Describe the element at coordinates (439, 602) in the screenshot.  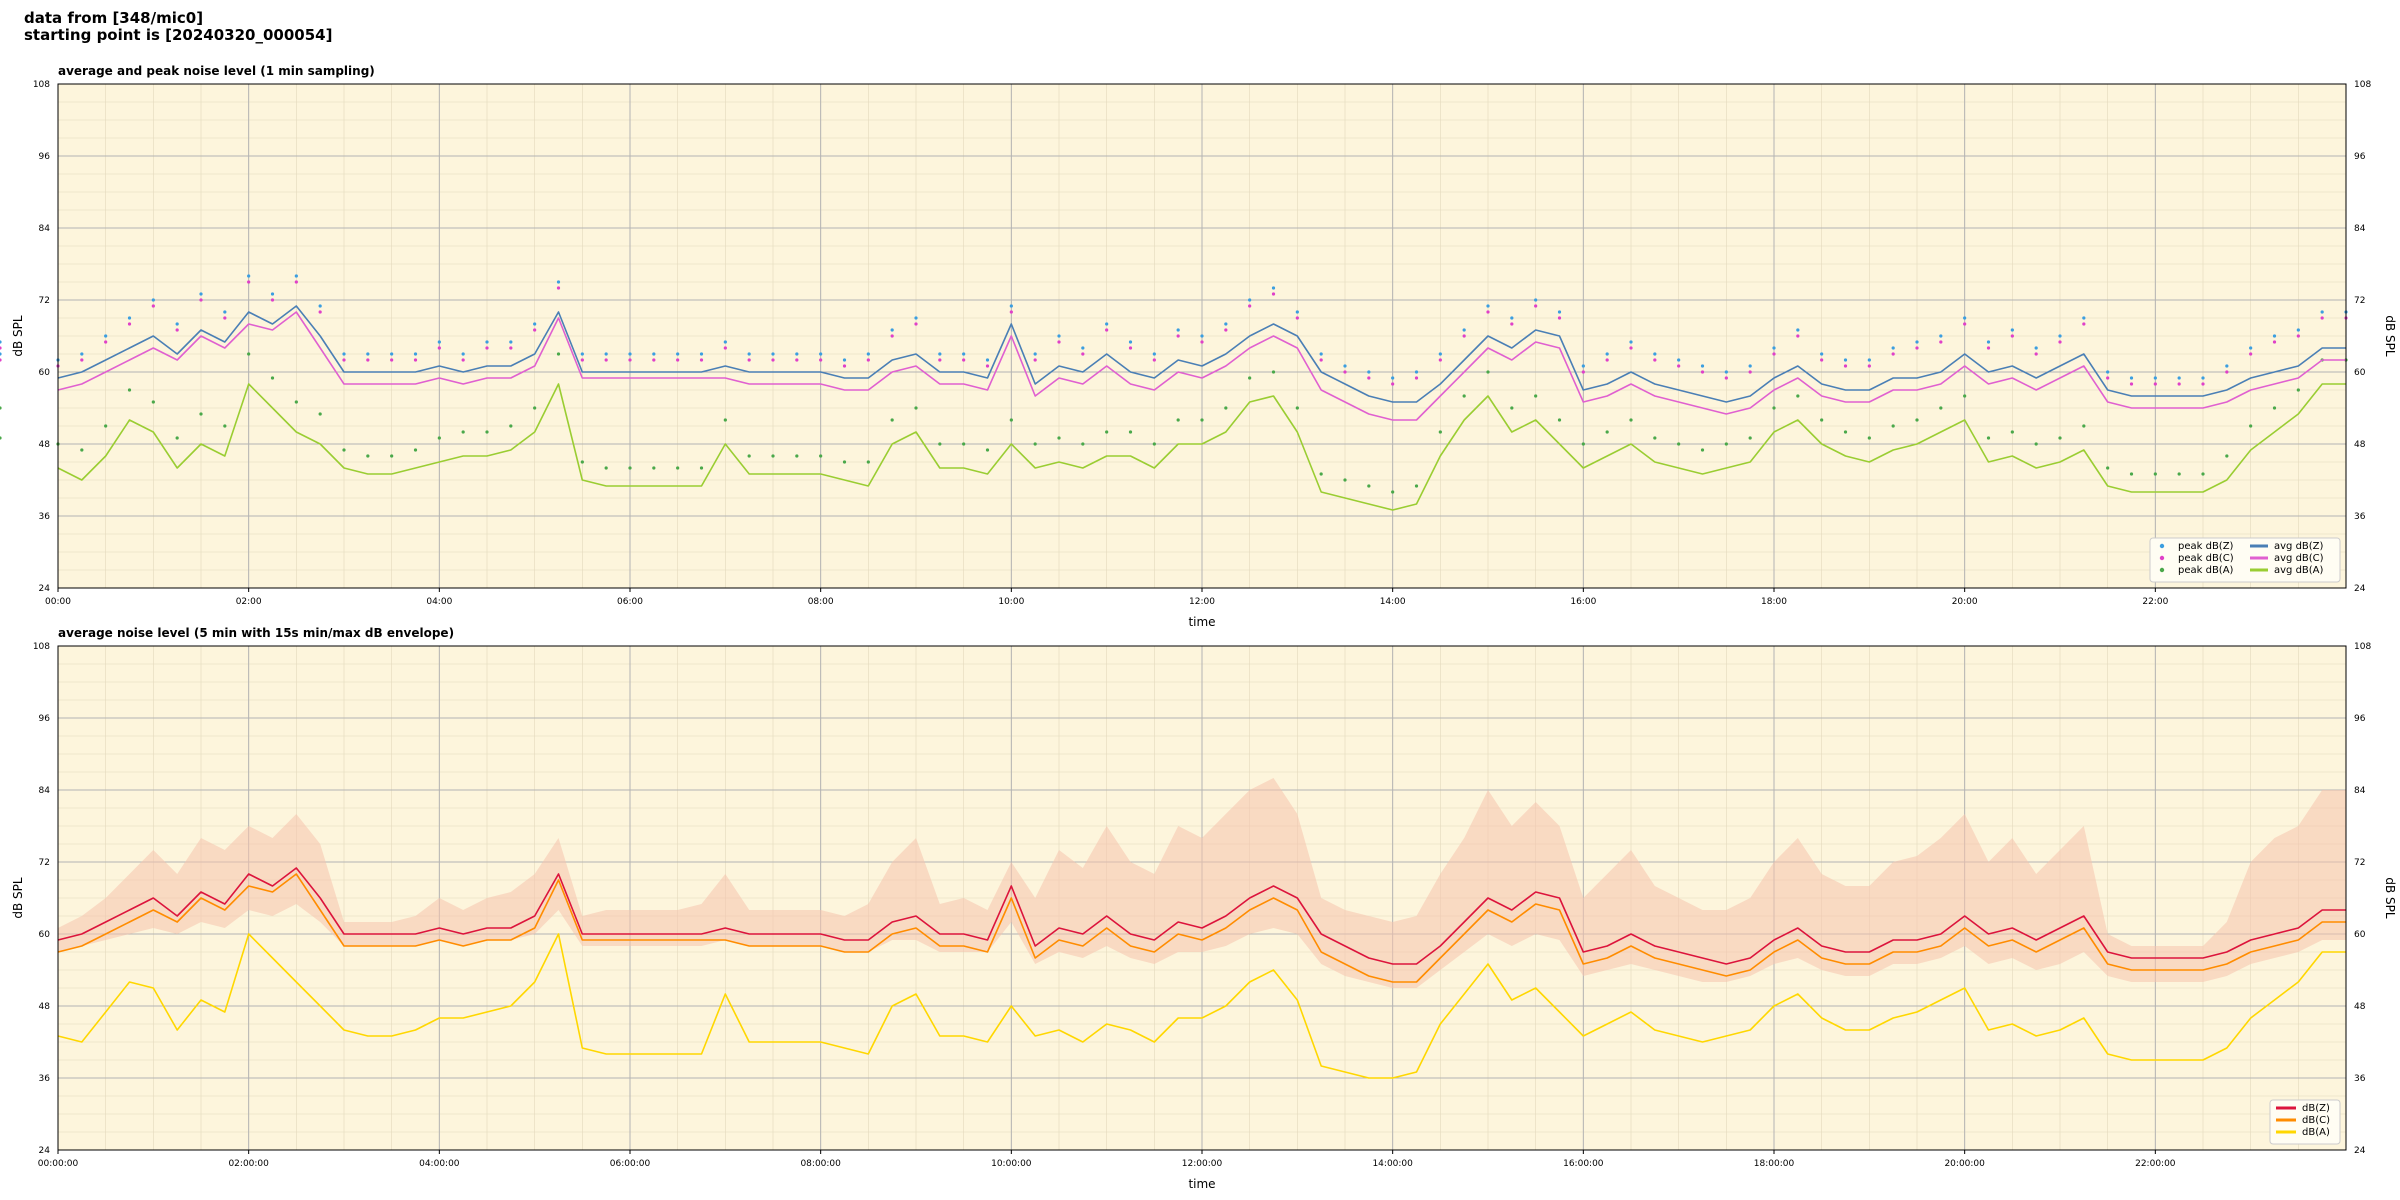
I see `x-tick-label: 04:00` at that location.